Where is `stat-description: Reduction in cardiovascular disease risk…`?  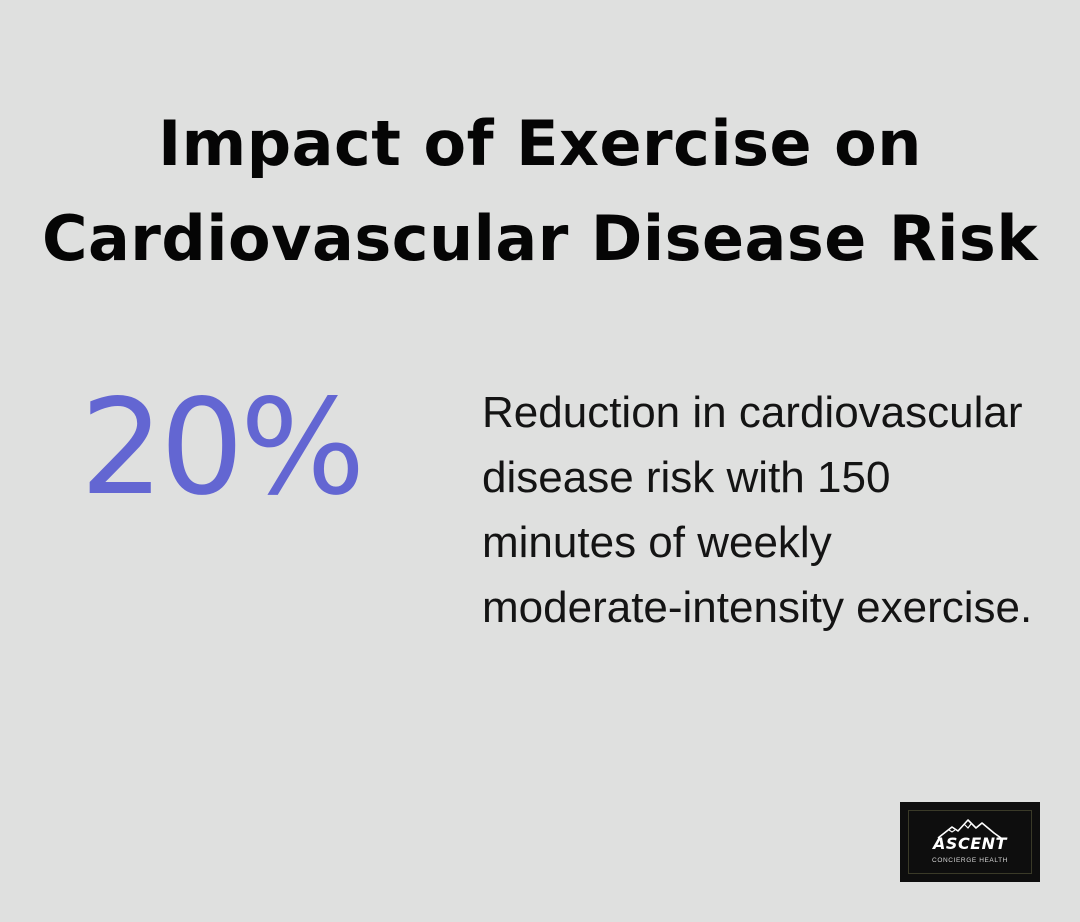 stat-description: Reduction in cardiovascular disease risk… is located at coordinates (757, 510).